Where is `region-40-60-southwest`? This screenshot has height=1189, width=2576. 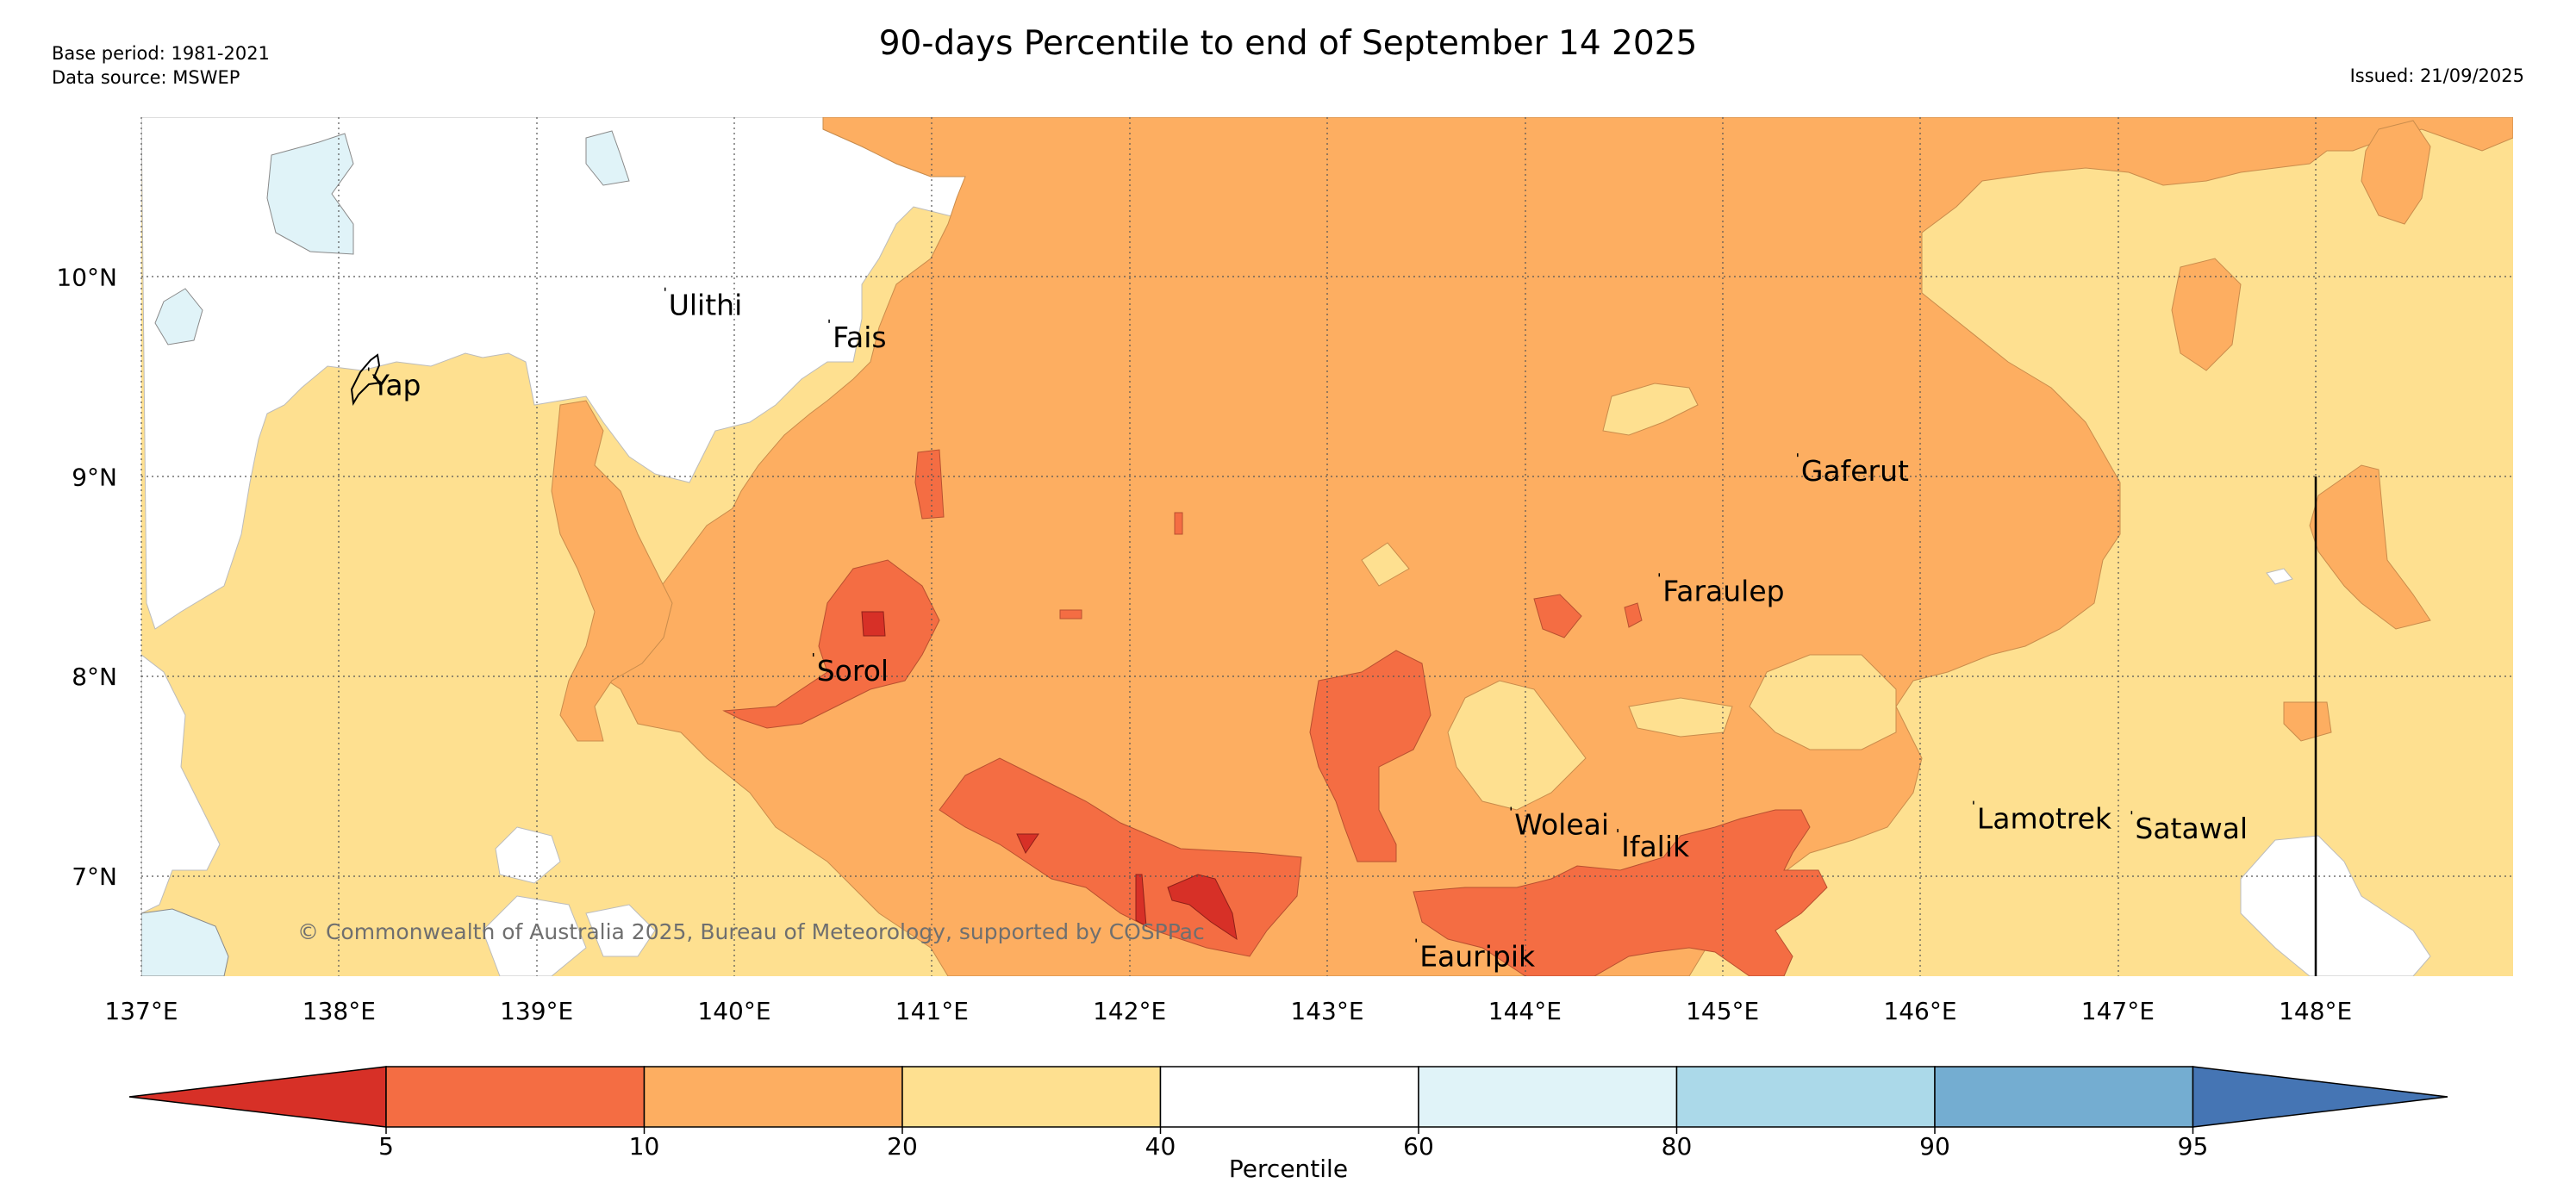
region-40-60-southwest is located at coordinates (181, 784).